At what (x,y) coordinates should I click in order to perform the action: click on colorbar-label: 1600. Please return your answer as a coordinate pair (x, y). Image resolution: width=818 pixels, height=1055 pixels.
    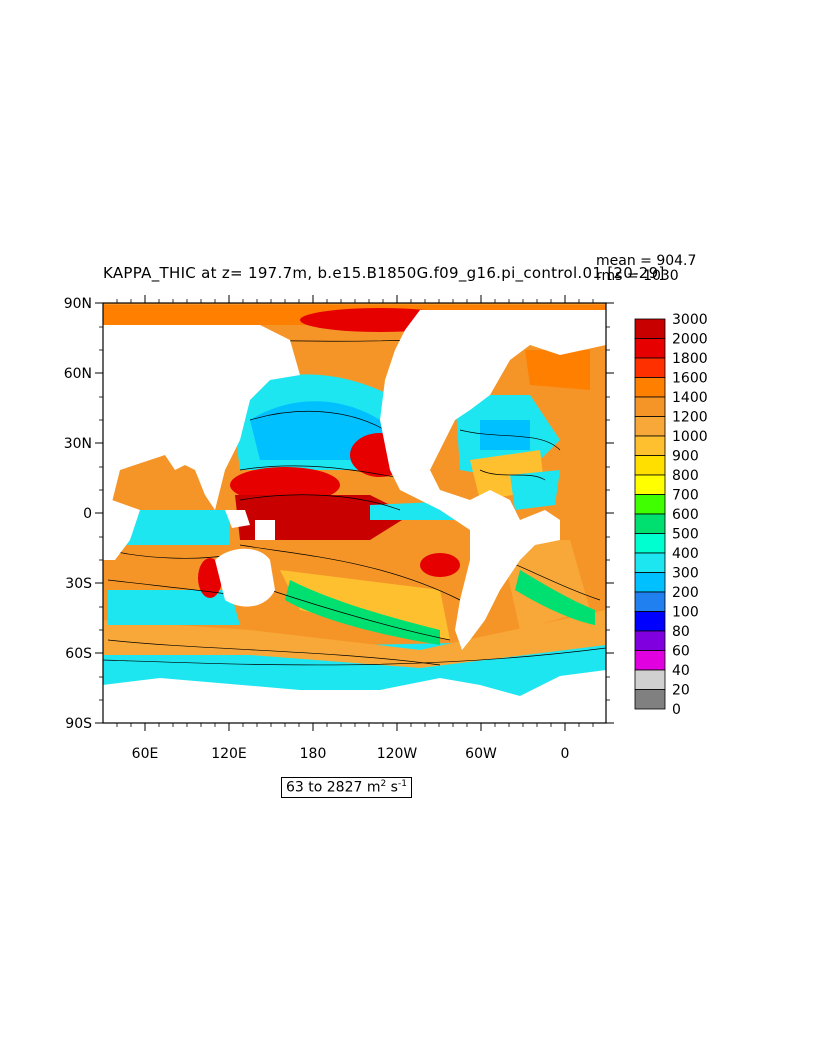
    Looking at the image, I should click on (690, 379).